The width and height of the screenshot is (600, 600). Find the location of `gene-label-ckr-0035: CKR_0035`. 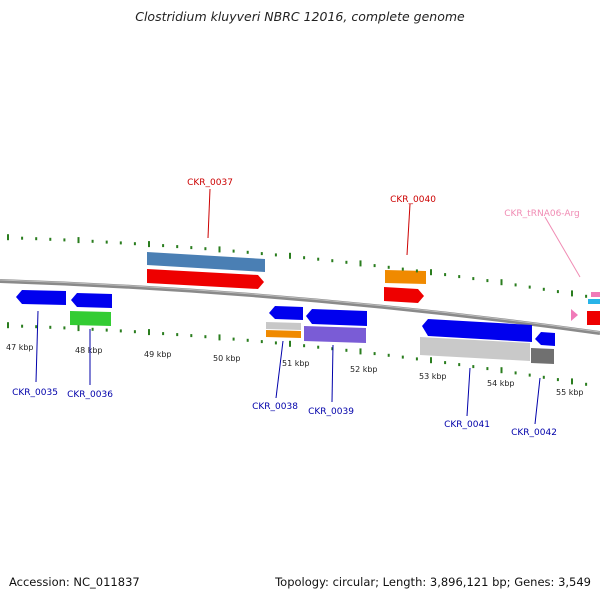

gene-label-ckr-0035: CKR_0035 is located at coordinates (35, 393).